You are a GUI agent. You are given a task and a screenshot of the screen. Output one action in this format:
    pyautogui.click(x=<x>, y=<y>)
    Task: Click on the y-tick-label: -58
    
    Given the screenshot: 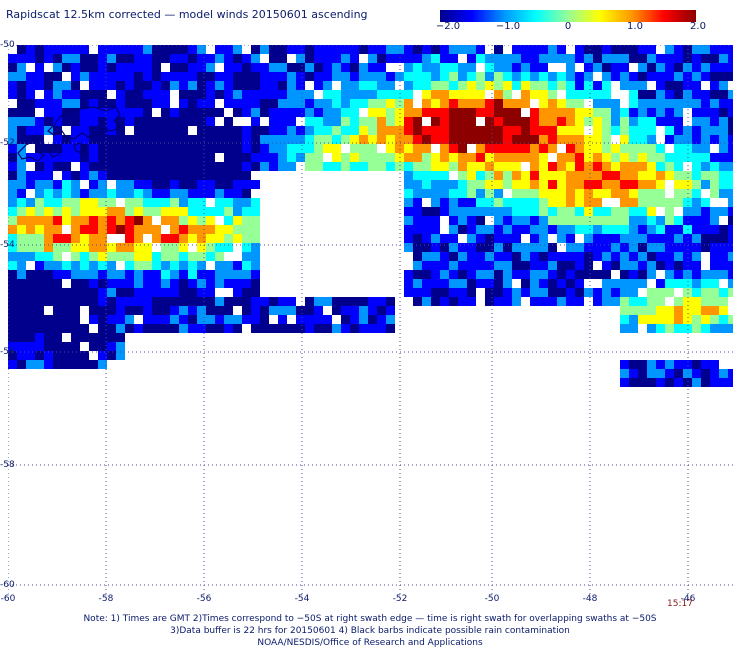 What is the action you would take?
    pyautogui.click(x=7, y=465)
    